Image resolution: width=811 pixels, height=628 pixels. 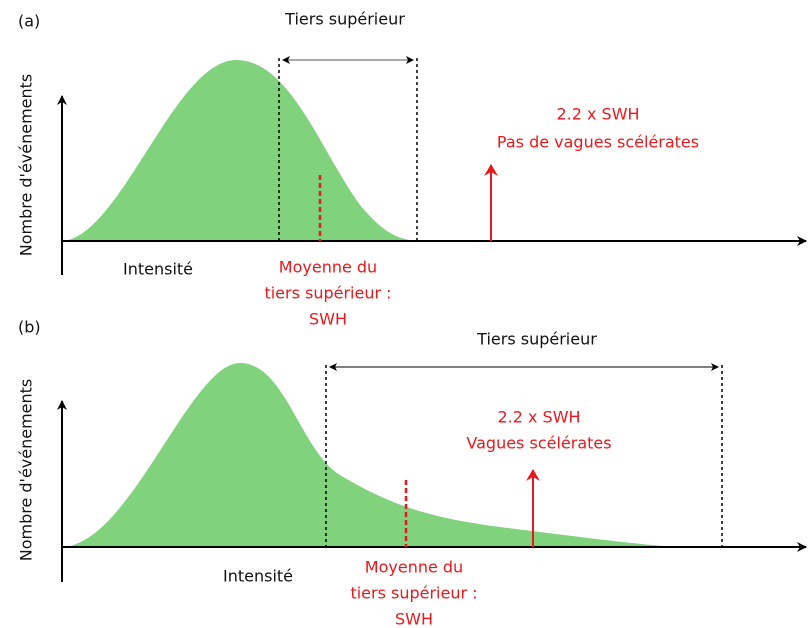 I want to click on distribution, so click(x=241, y=150).